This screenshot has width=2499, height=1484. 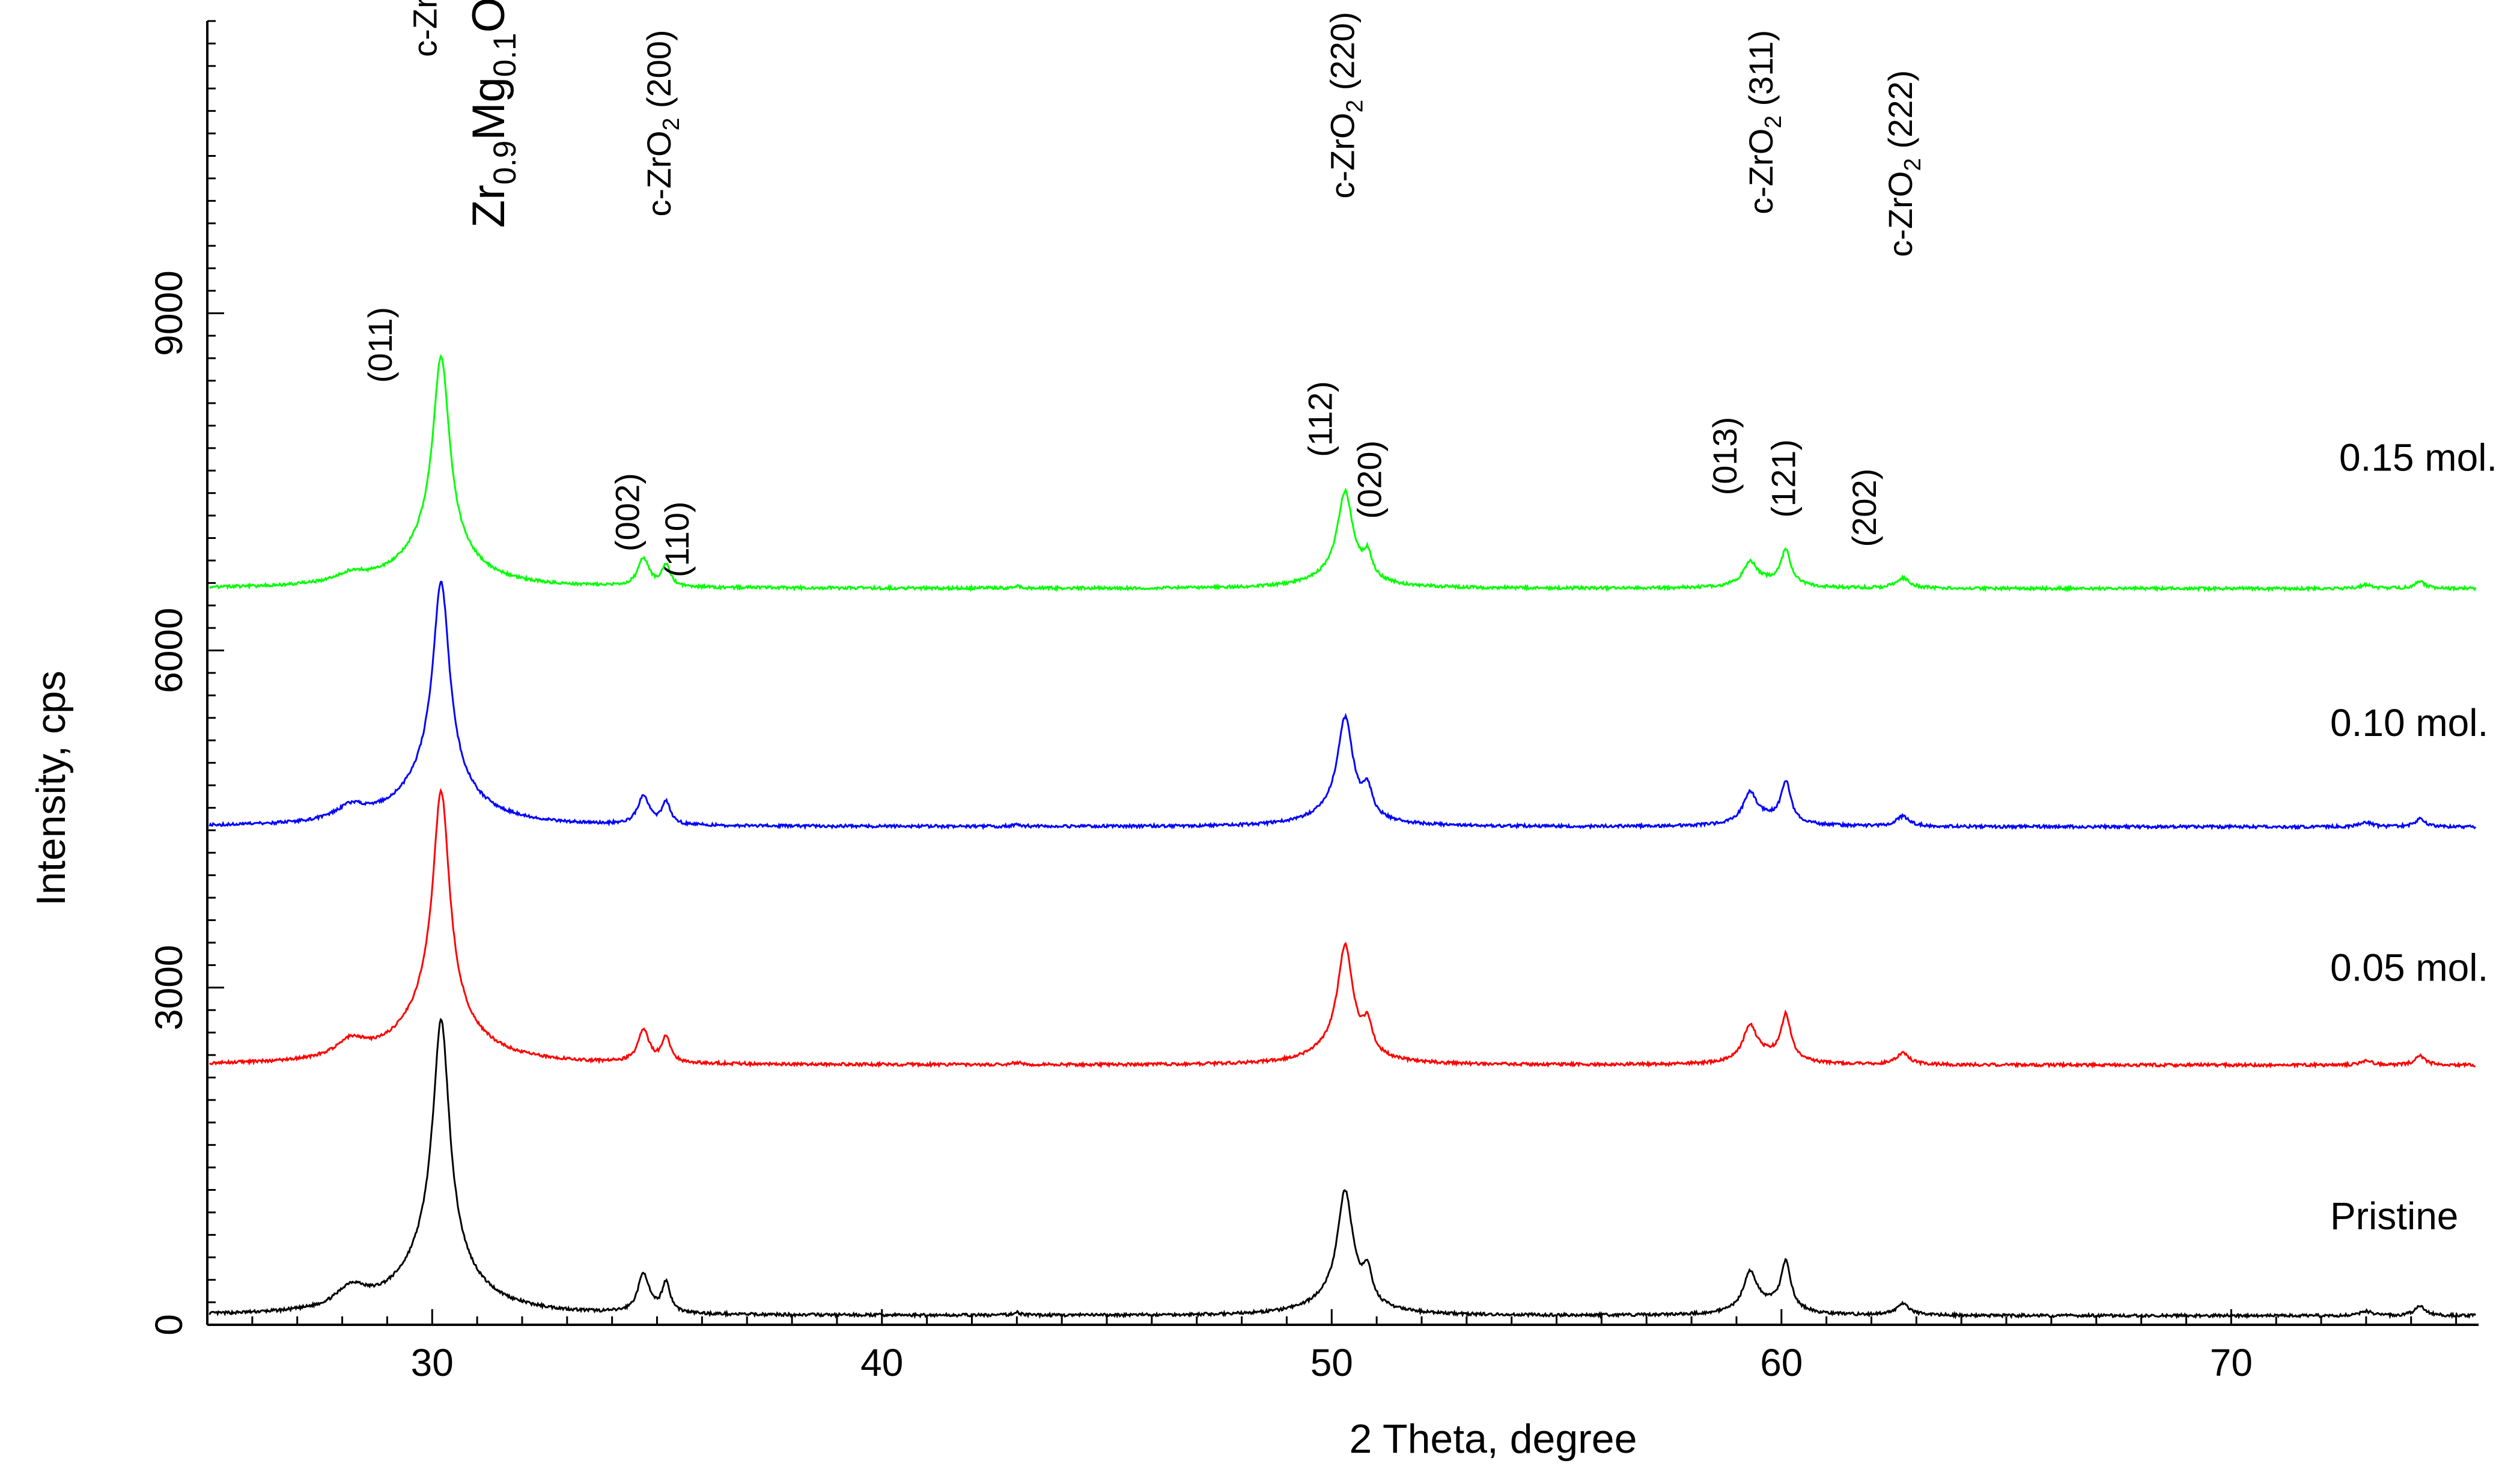 I want to click on x-tick-label: 50, so click(x=1332, y=1362).